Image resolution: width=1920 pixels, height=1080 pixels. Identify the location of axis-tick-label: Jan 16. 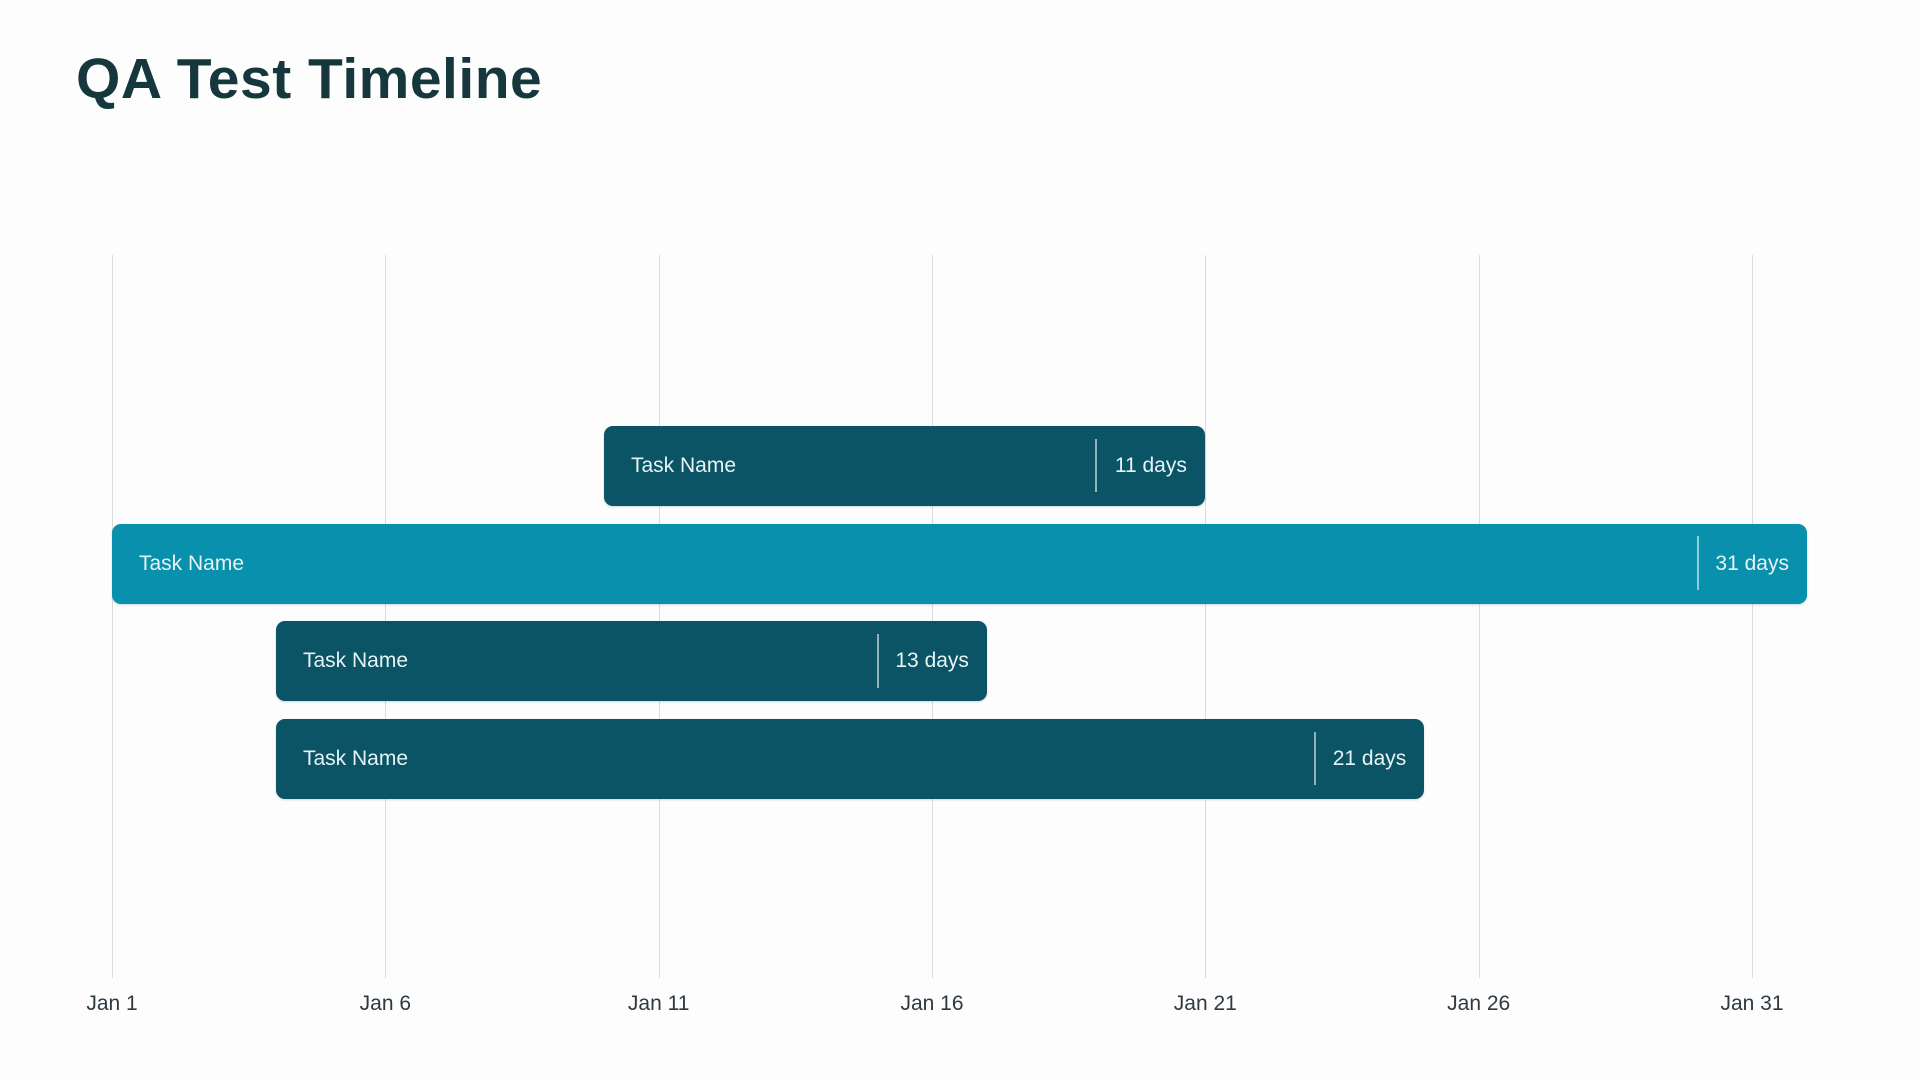
(932, 1003).